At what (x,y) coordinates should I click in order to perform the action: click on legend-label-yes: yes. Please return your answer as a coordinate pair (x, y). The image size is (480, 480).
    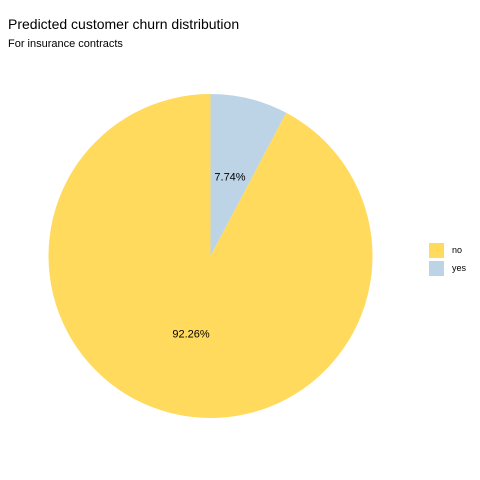
    Looking at the image, I should click on (459, 267).